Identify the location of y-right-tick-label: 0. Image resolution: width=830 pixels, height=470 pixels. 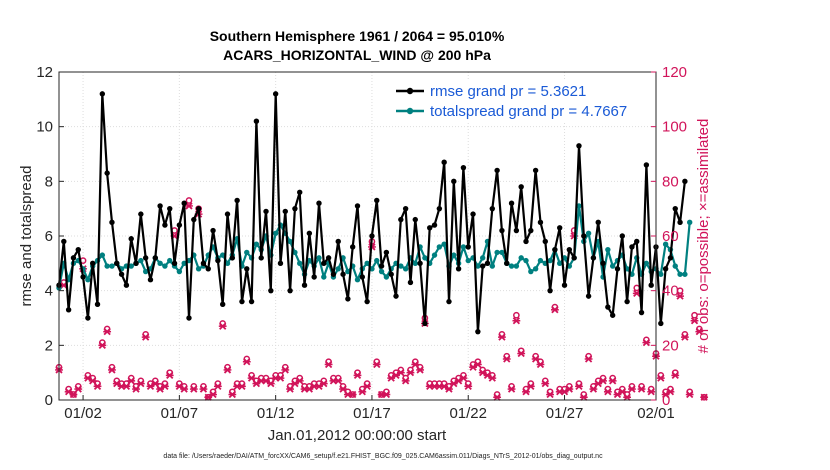
(666, 400).